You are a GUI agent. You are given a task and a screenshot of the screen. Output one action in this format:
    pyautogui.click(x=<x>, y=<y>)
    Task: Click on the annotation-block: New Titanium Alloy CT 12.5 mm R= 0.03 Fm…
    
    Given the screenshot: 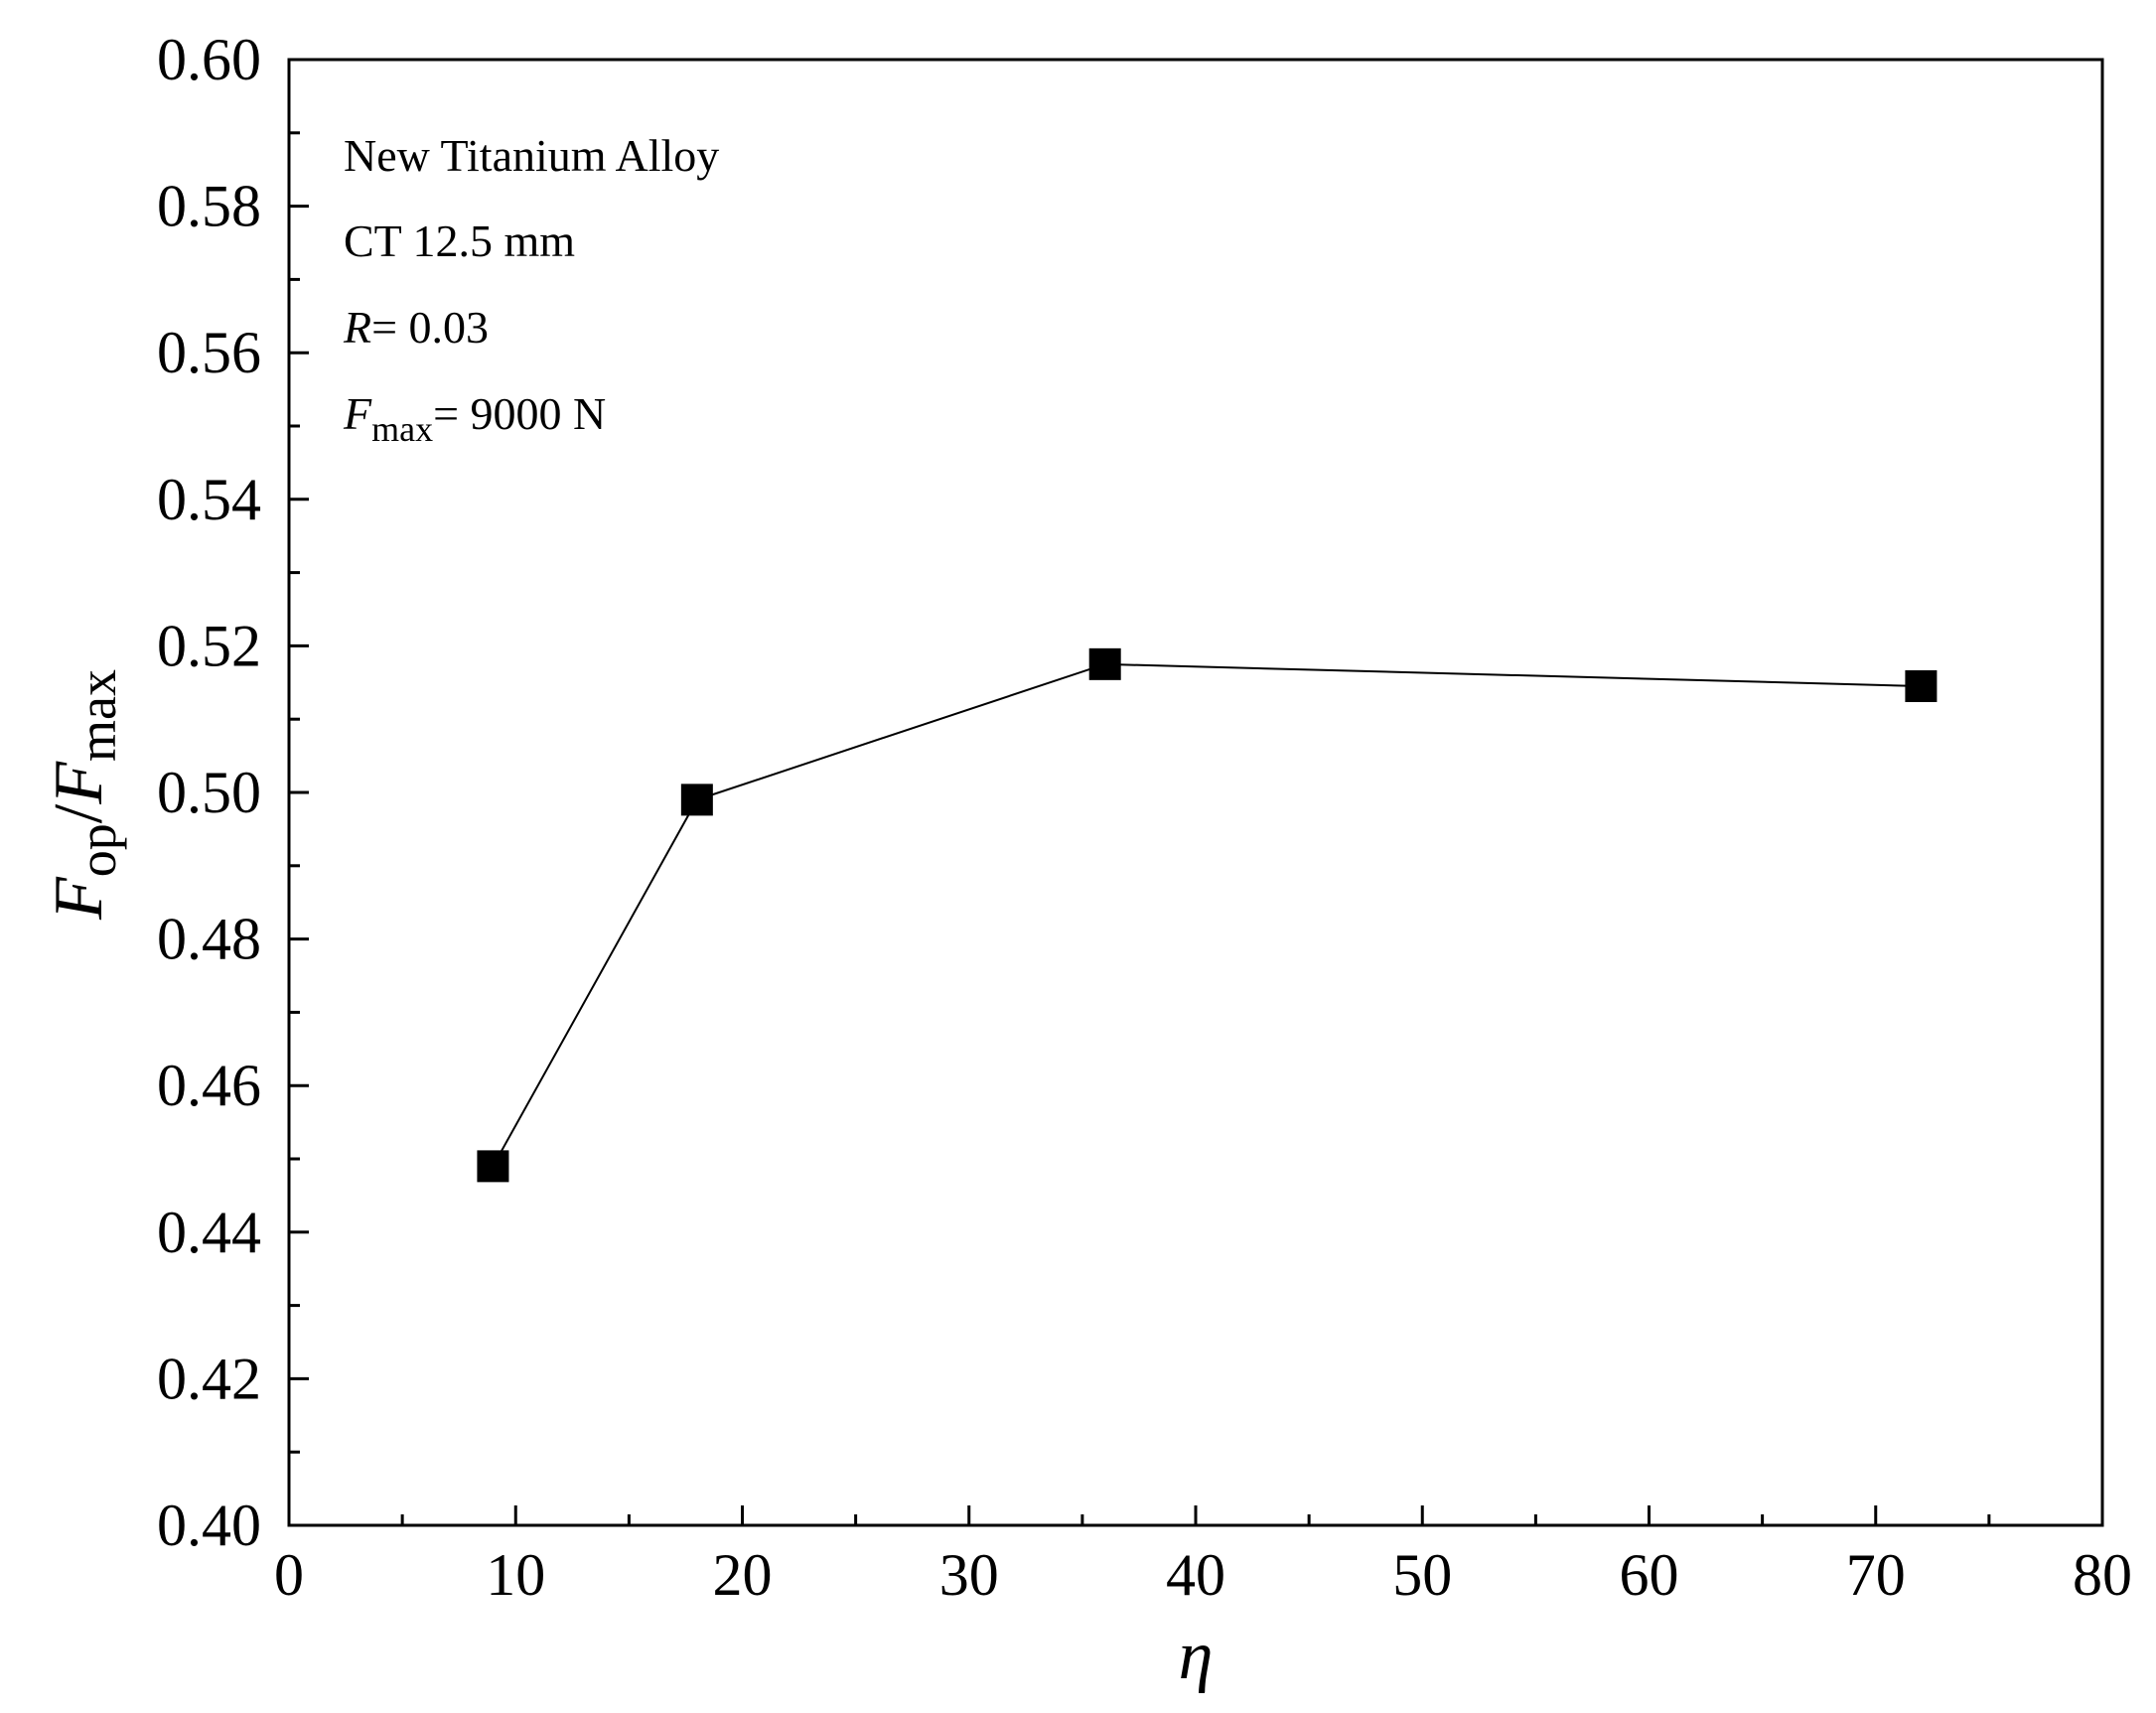 What is the action you would take?
    pyautogui.click(x=531, y=289)
    